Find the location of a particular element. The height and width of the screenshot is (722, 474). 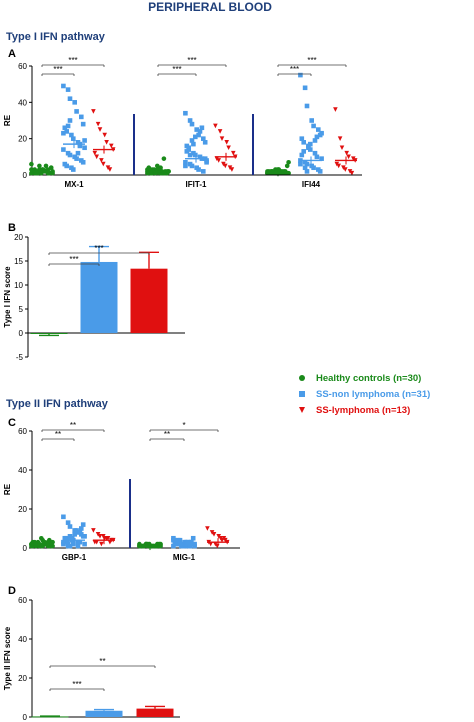

panel-a-y-tick-label: 60 is located at coordinates (22, 66).